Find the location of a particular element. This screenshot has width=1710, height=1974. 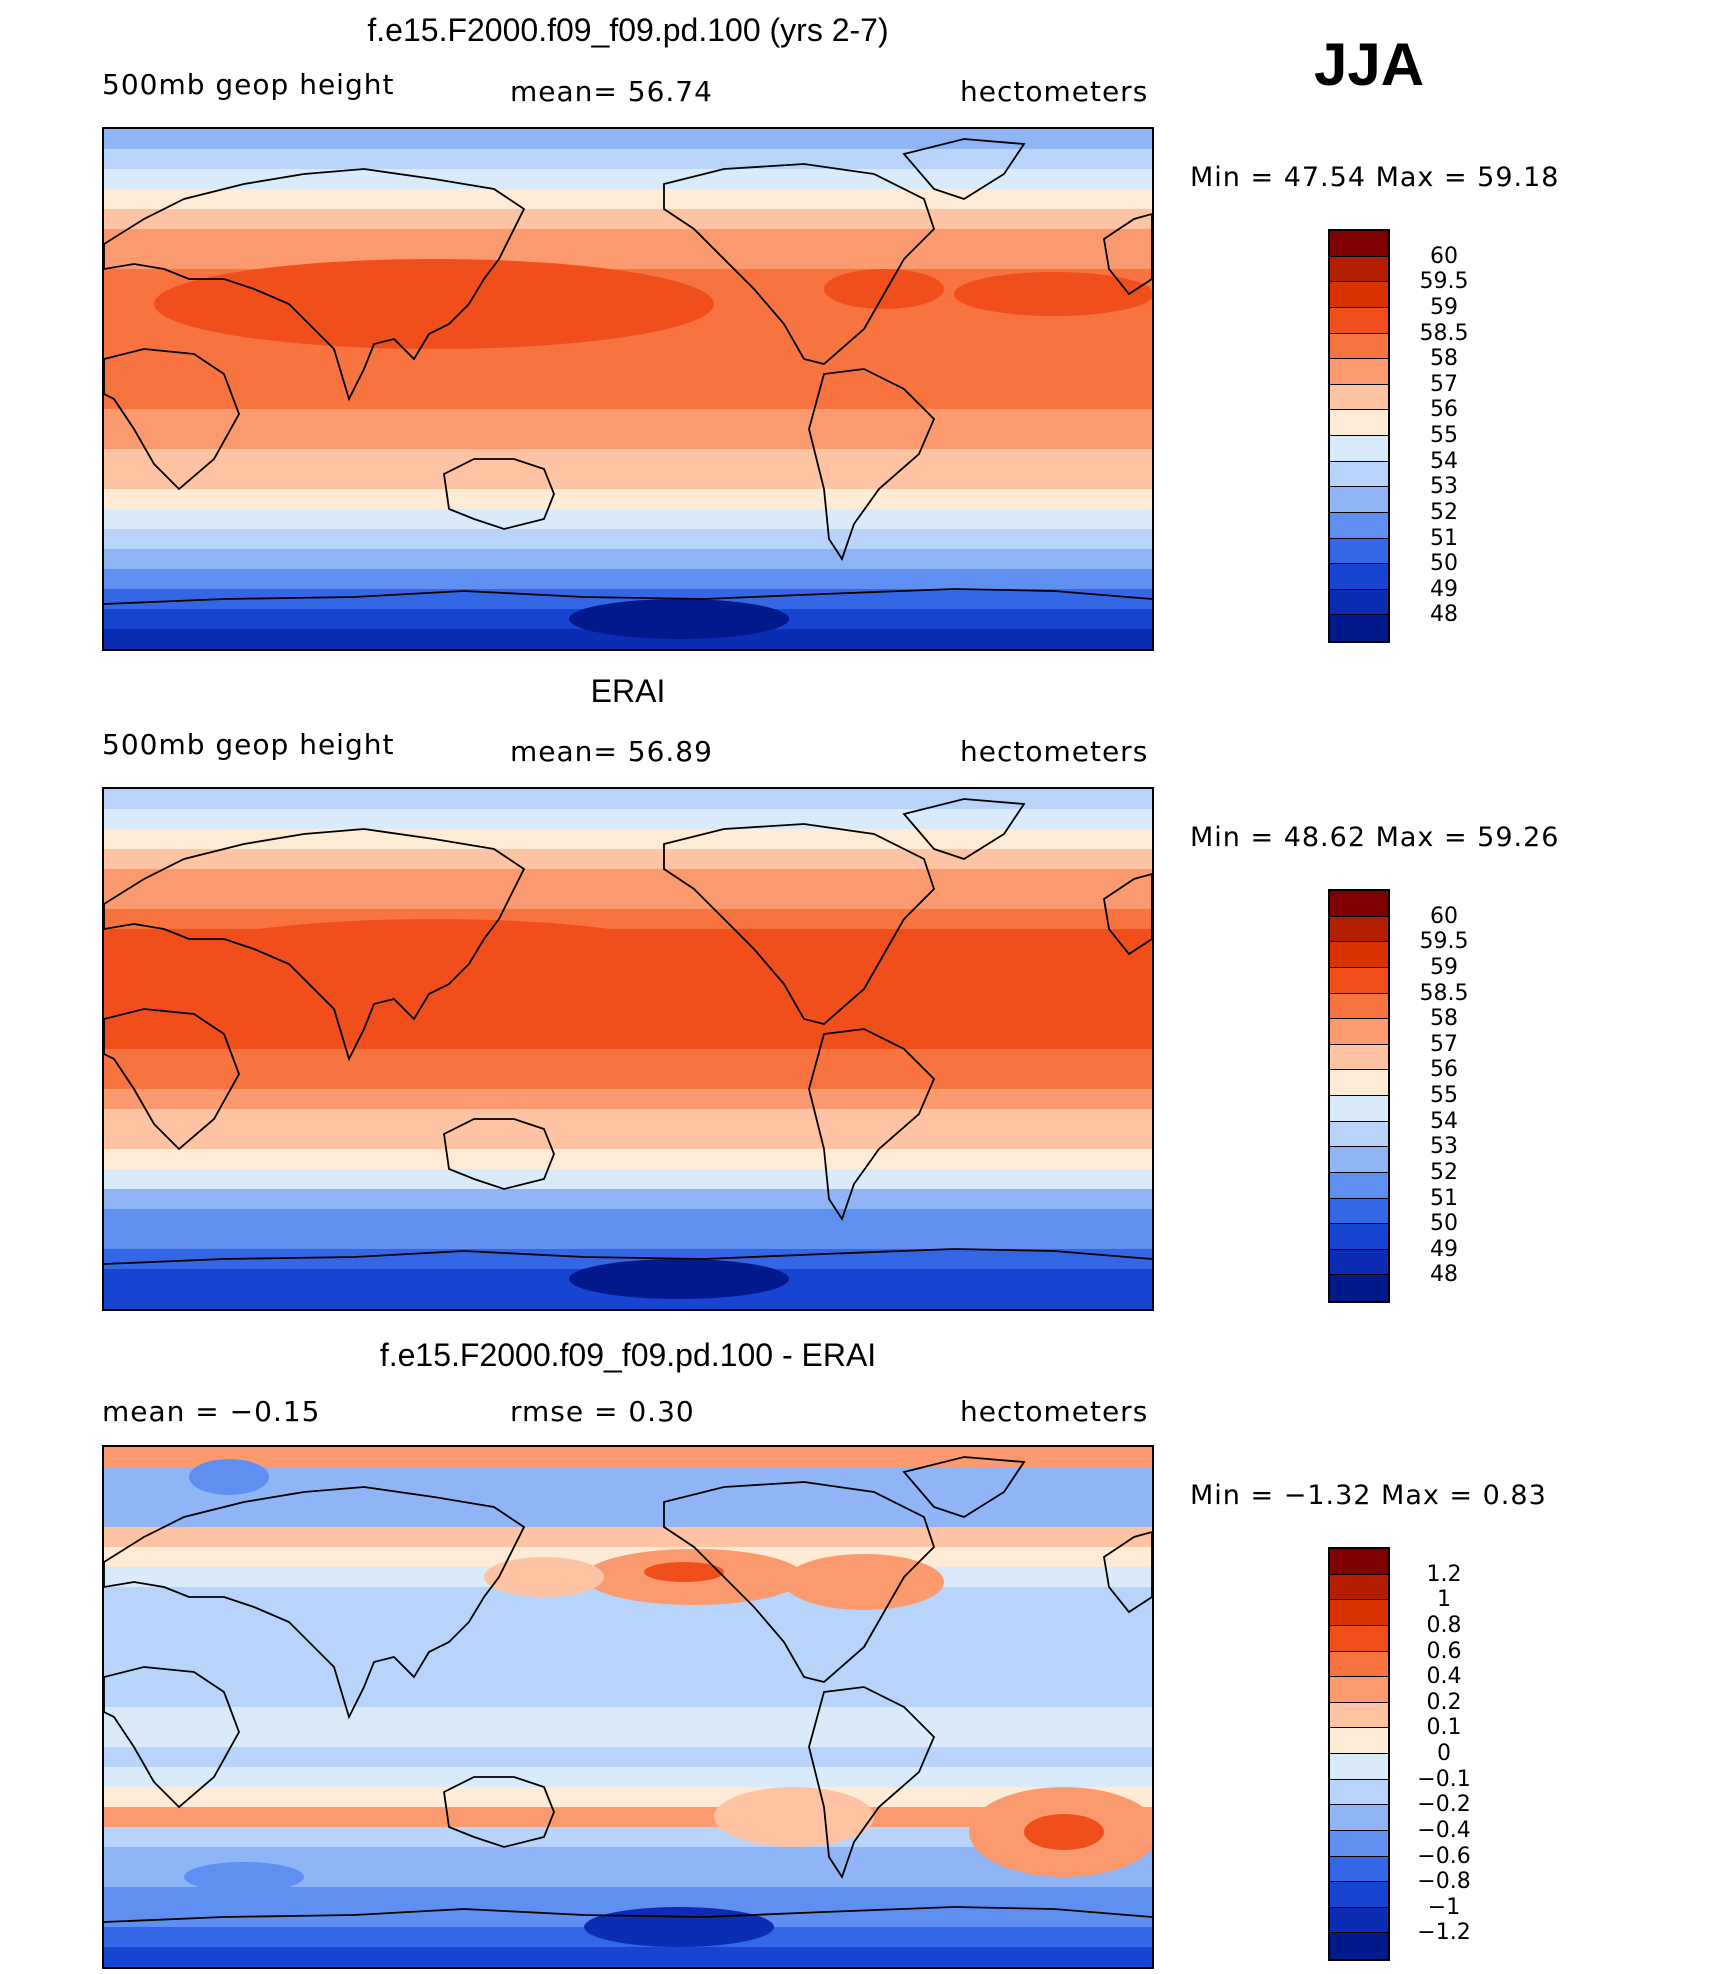

panel2-minmax: Min = 48.62 Max = 59.26 is located at coordinates (1375, 837).